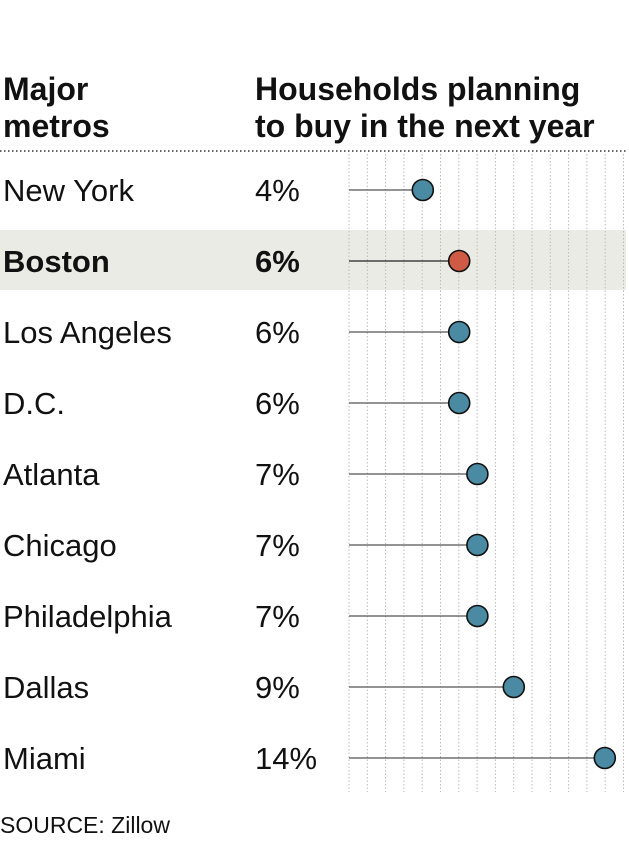  What do you see at coordinates (246, 474) in the screenshot?
I see `data-row: Atlanta 7%` at bounding box center [246, 474].